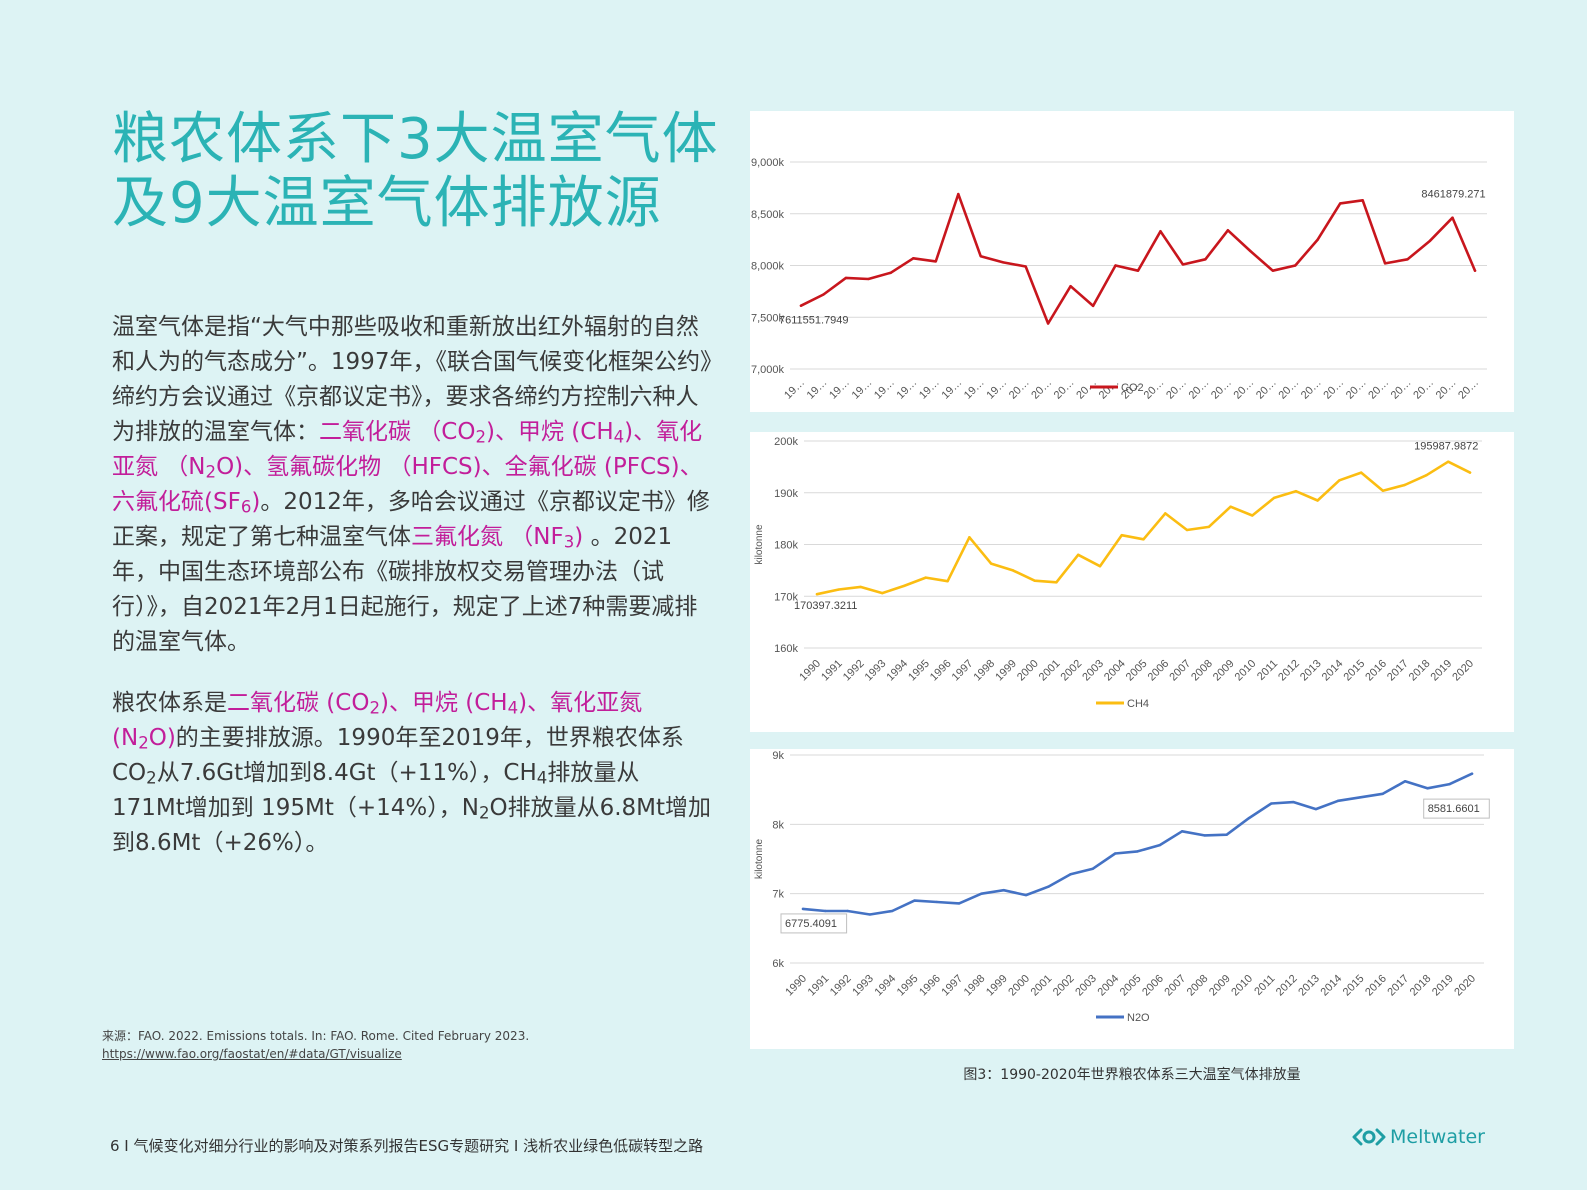  I want to click on y-tick-label: 190k, so click(786, 494).